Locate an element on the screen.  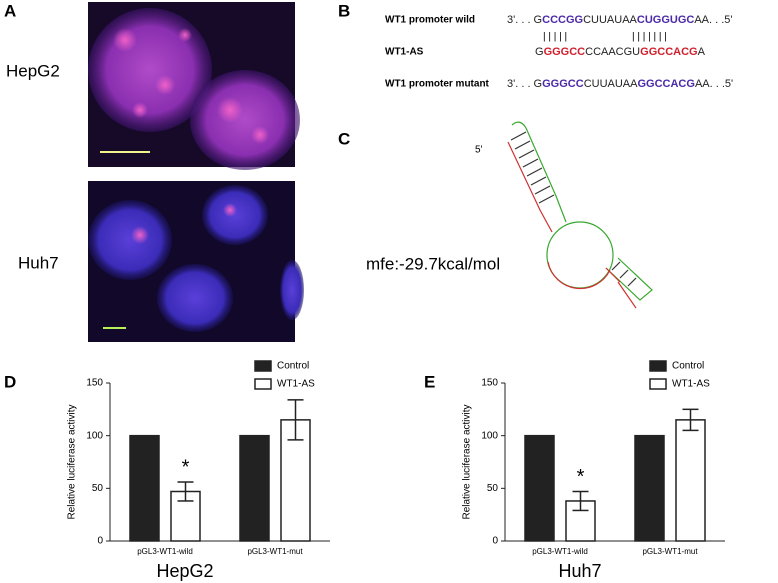
panel-letter: D is located at coordinates (10, 381).